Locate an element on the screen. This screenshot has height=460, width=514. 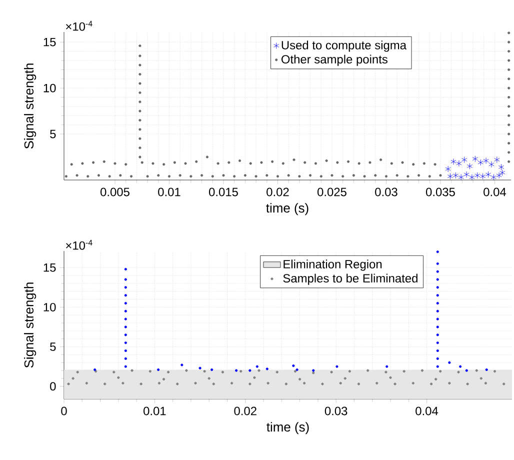
y-tick-label: 15 is located at coordinates (50, 267).